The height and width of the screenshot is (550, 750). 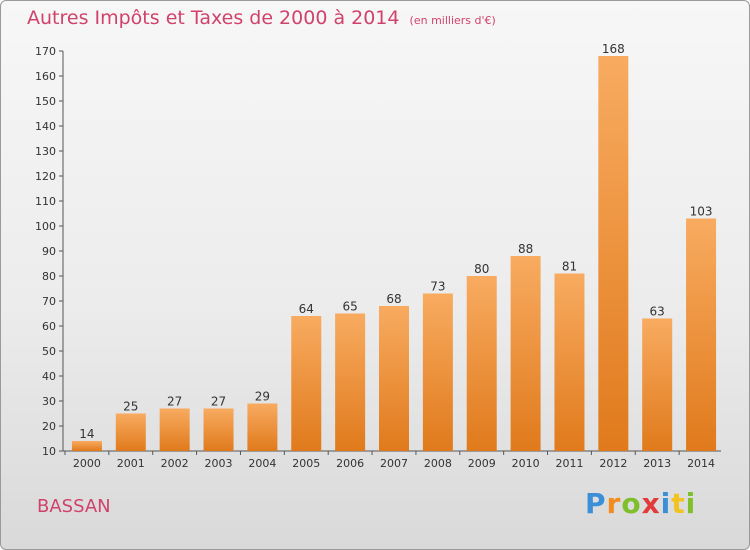 I want to click on bar-2000, so click(x=86, y=446).